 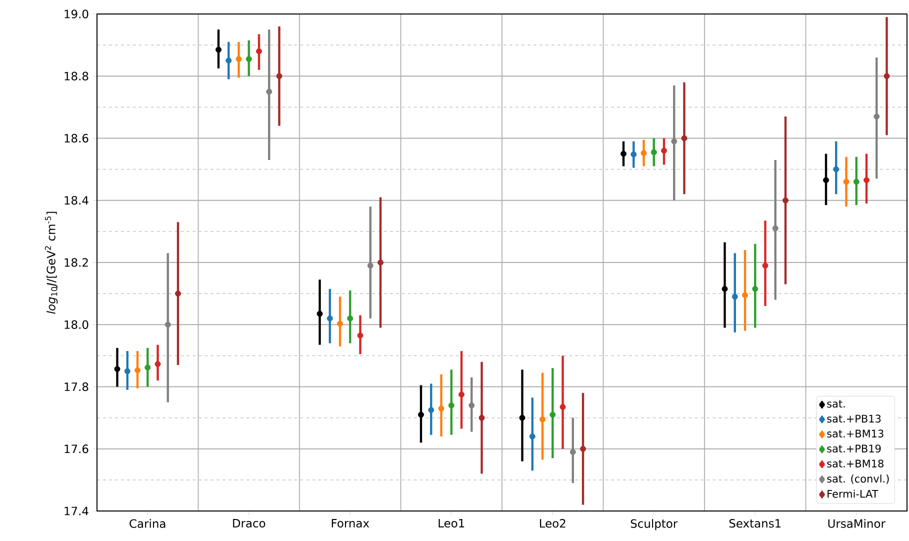 I want to click on legend-label: sat.+PB13, so click(x=854, y=418).